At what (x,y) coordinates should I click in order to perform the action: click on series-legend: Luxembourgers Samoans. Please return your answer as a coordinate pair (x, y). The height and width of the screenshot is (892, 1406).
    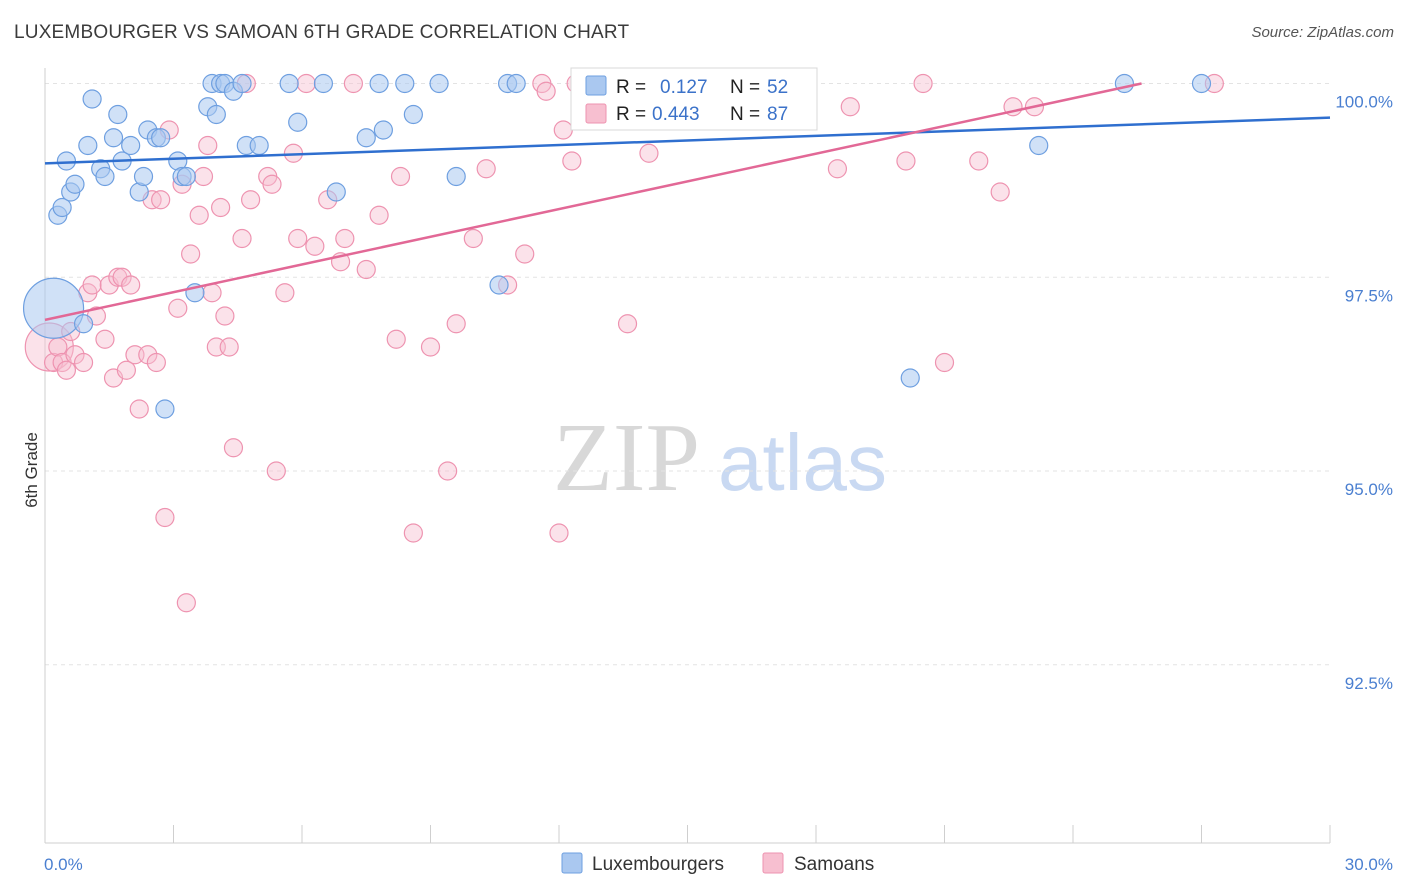
    Looking at the image, I should click on (717, 863).